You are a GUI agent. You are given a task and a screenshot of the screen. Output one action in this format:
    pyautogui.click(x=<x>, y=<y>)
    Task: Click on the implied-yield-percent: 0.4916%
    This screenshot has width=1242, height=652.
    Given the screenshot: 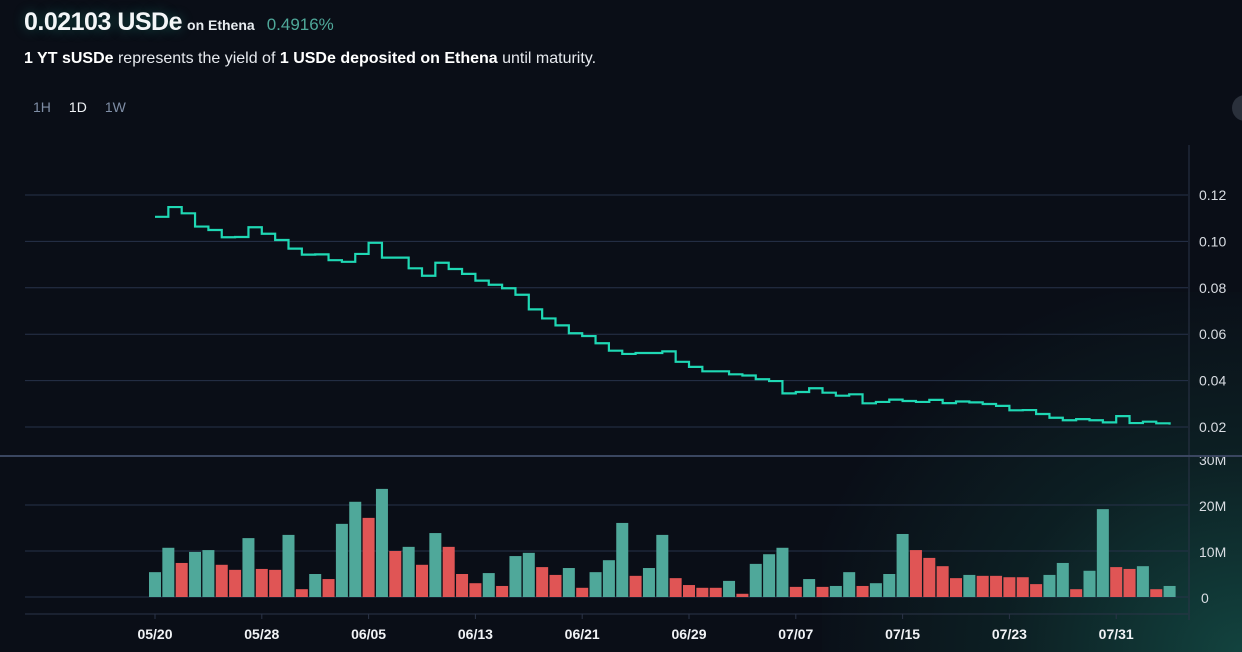 What is the action you would take?
    pyautogui.click(x=300, y=24)
    